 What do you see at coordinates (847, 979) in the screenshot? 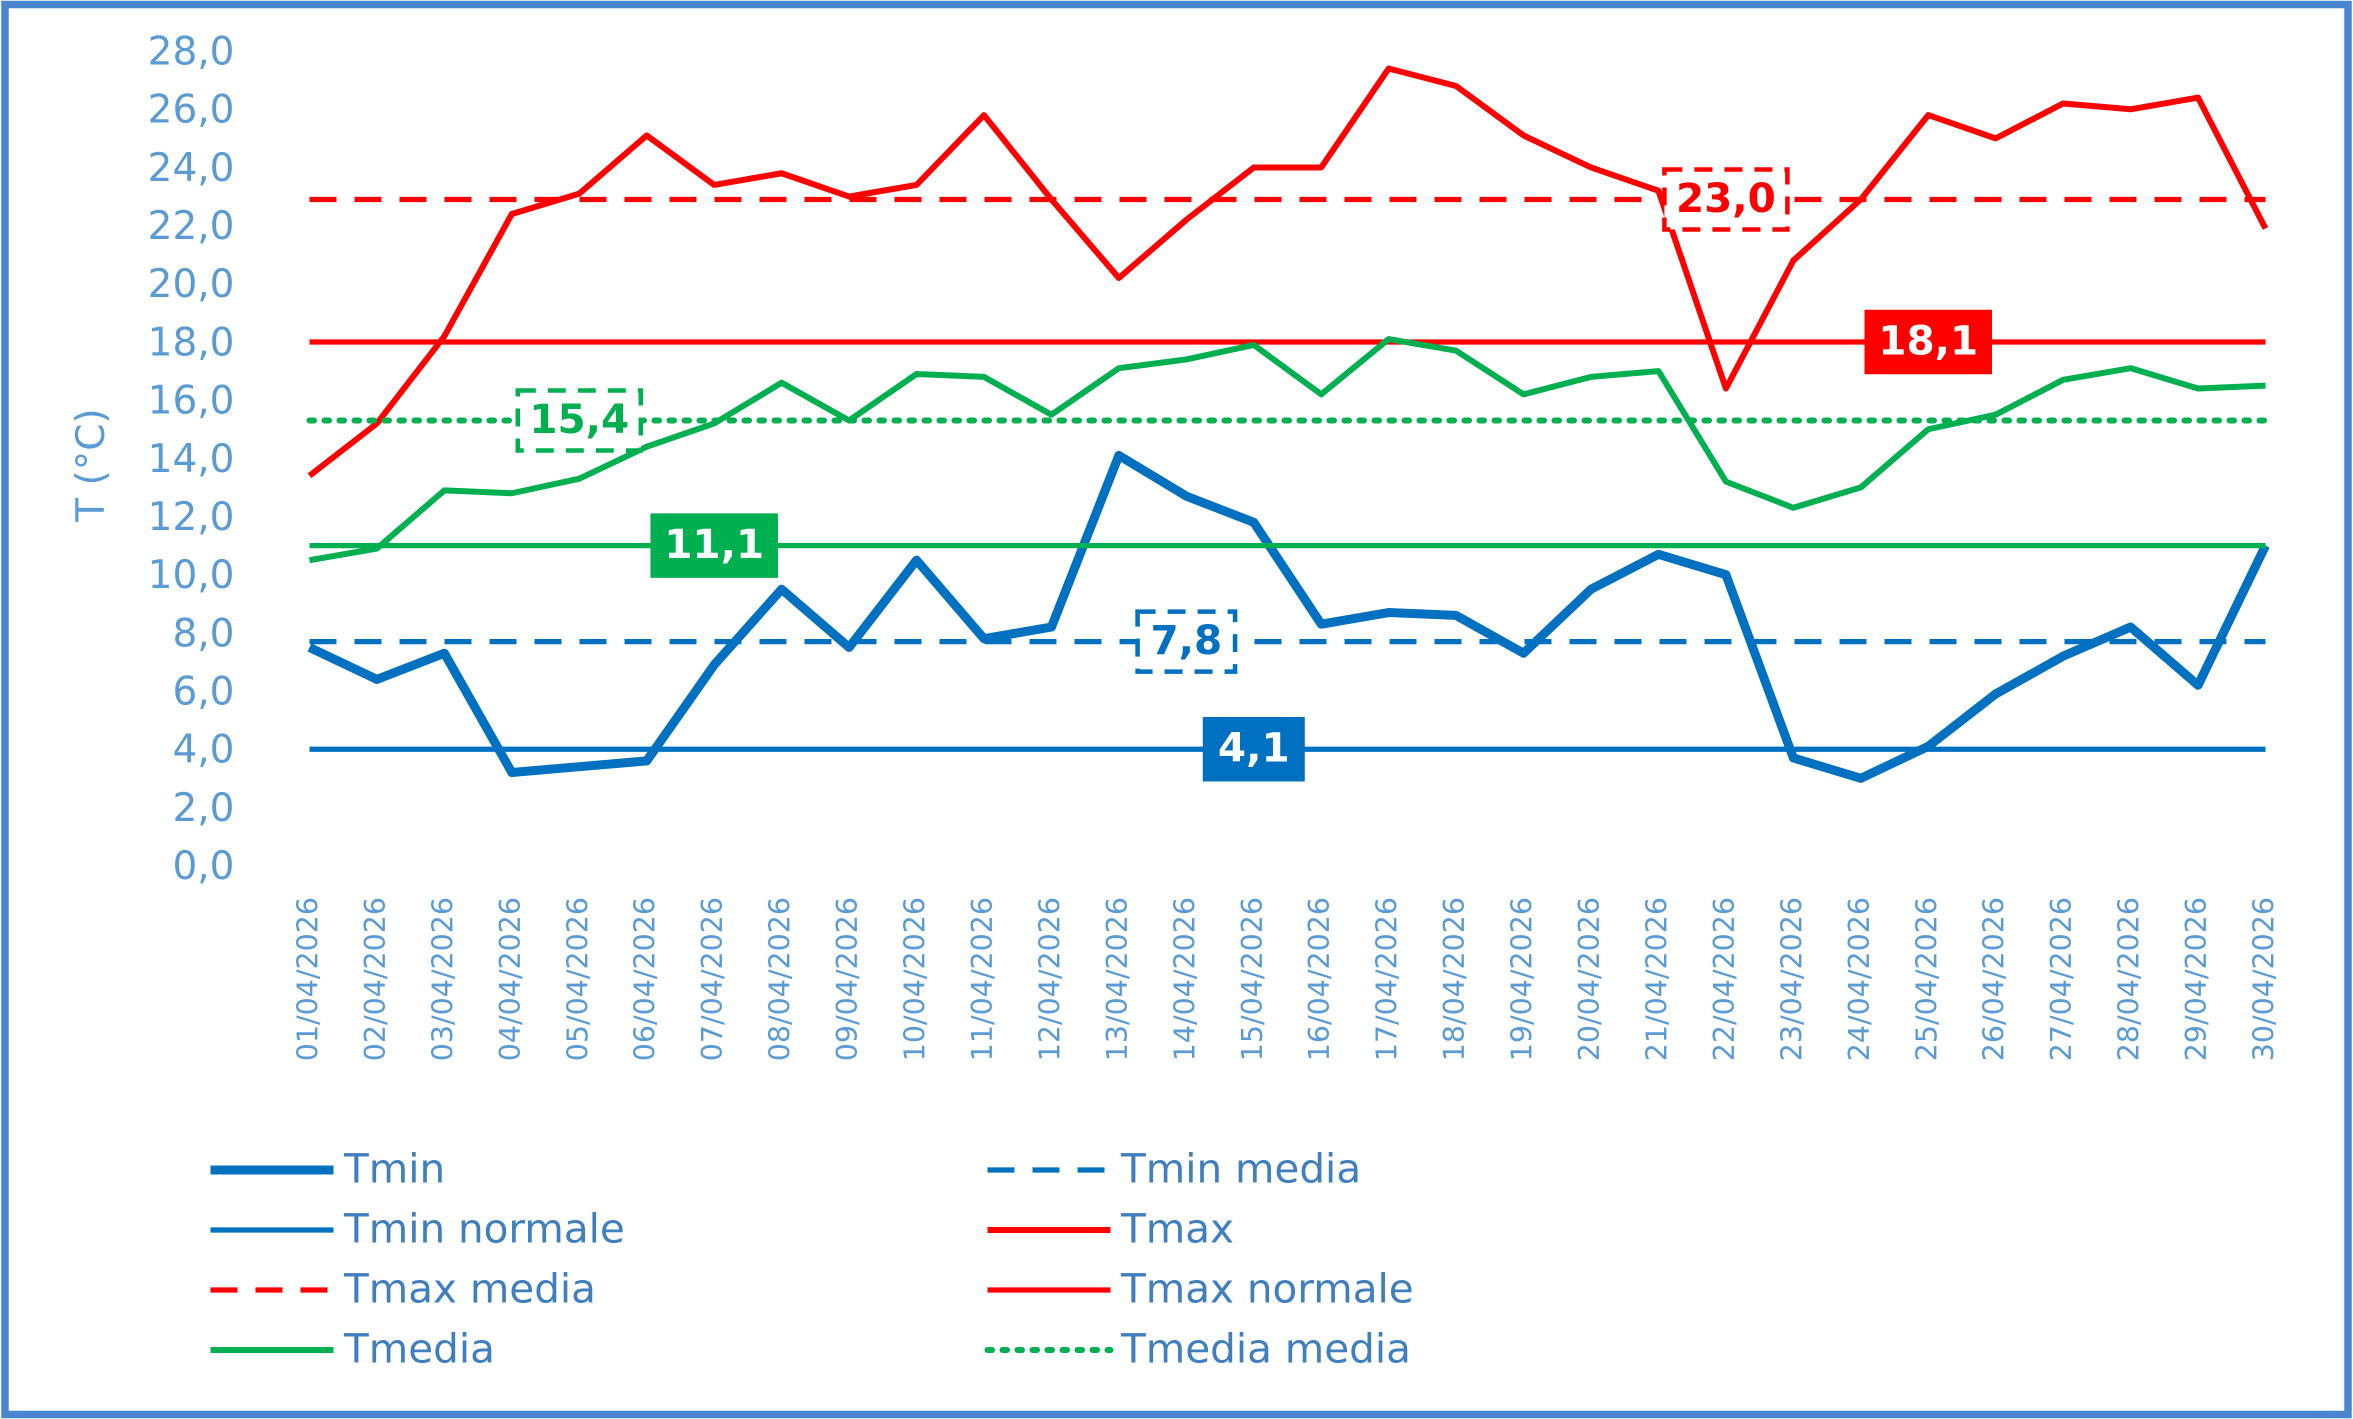
I see `x-tick-label: 09/04/2026` at bounding box center [847, 979].